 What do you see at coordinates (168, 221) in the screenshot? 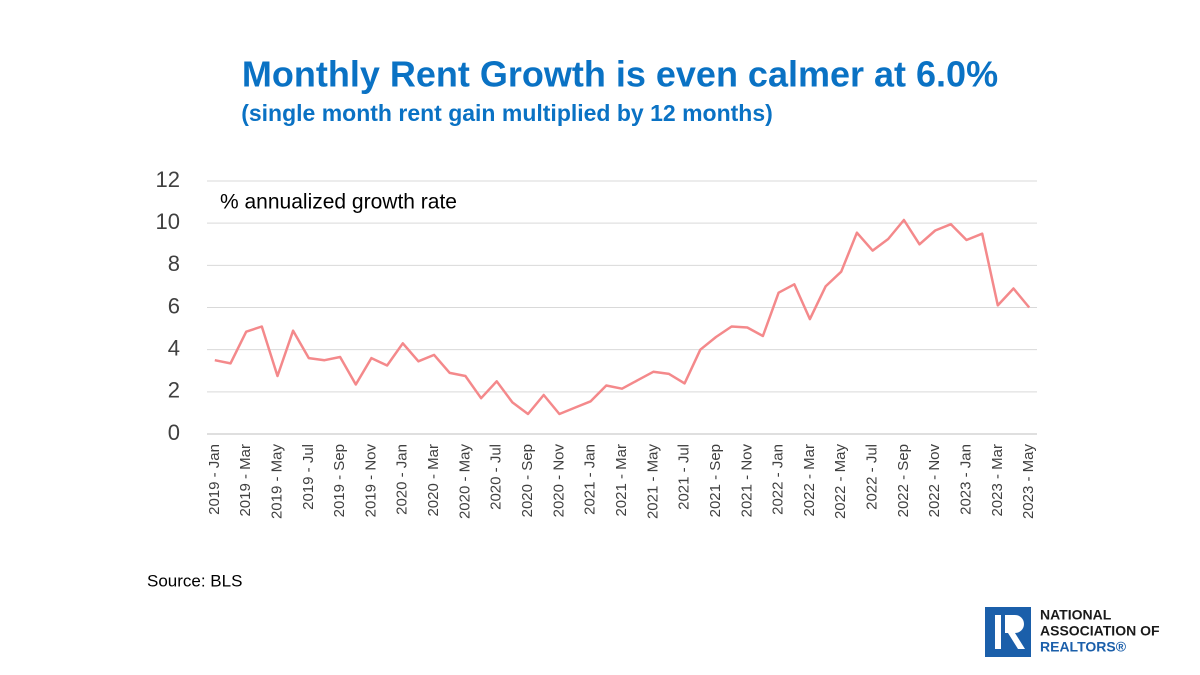
I see `y-tick-label: 10` at bounding box center [168, 221].